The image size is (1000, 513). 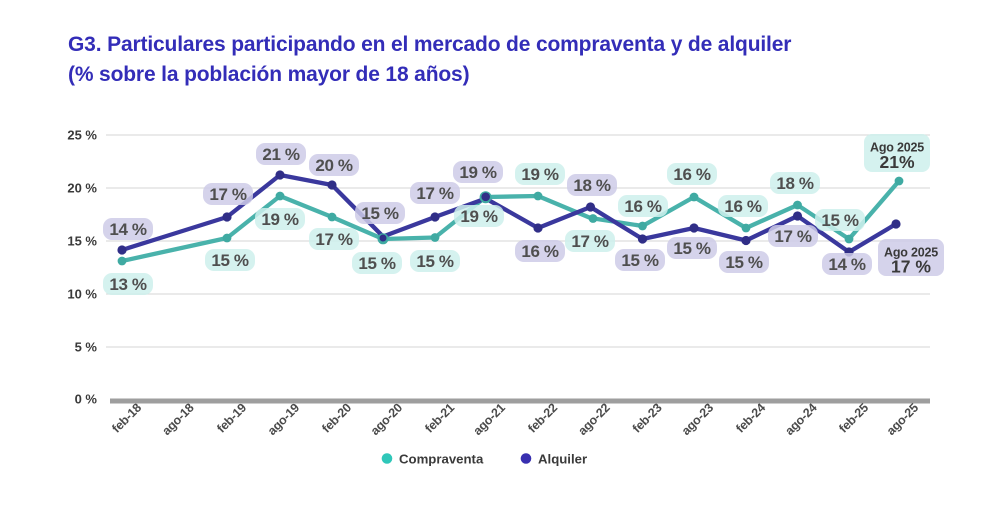 I want to click on svg-text: 5 %, so click(x=86, y=347).